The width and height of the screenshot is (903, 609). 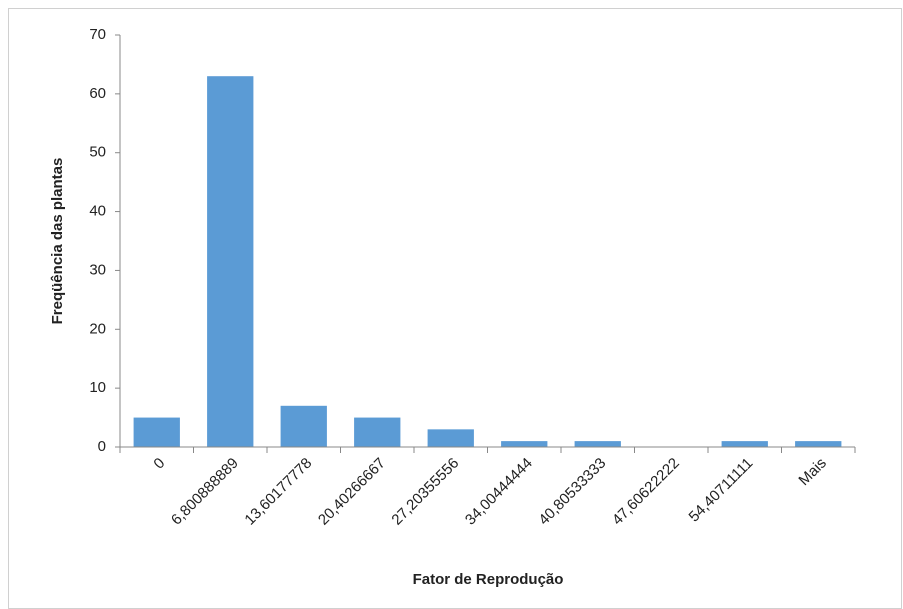 I want to click on y-tick-label: 60, so click(x=97, y=93).